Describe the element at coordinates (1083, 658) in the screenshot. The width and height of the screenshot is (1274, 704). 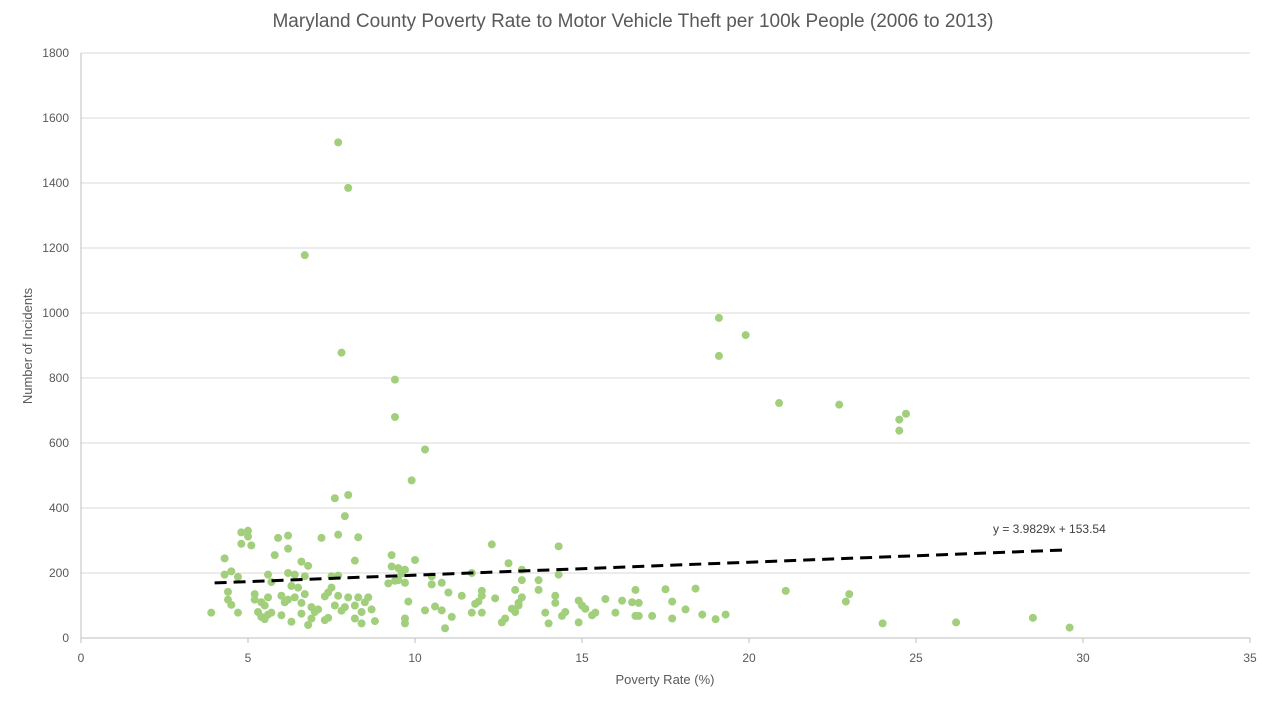
I see `x-tick-label: 30` at that location.